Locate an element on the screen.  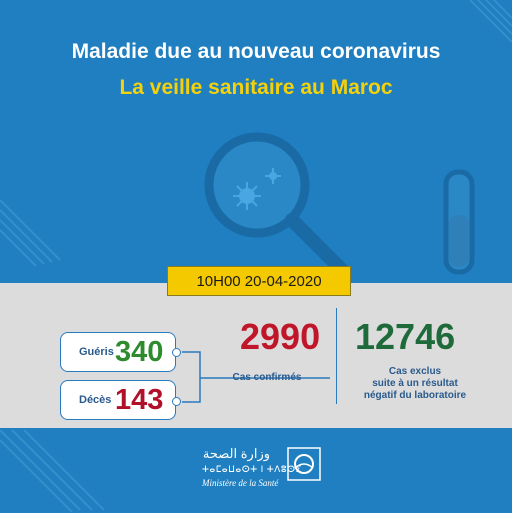
recovered-value: 340 is located at coordinates (139, 352).